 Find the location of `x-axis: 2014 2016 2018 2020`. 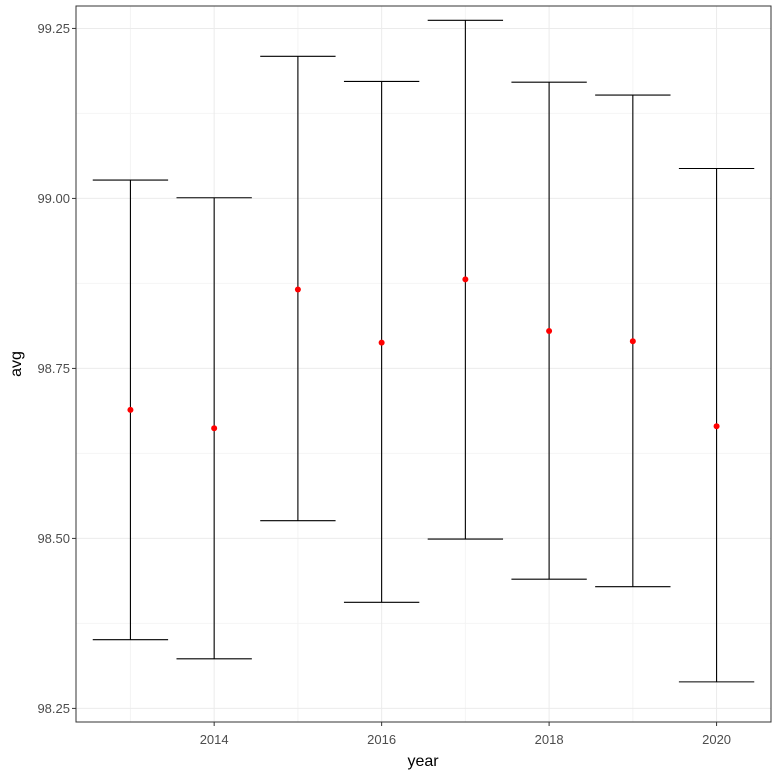

x-axis: 2014 2016 2018 2020 is located at coordinates (465, 734).